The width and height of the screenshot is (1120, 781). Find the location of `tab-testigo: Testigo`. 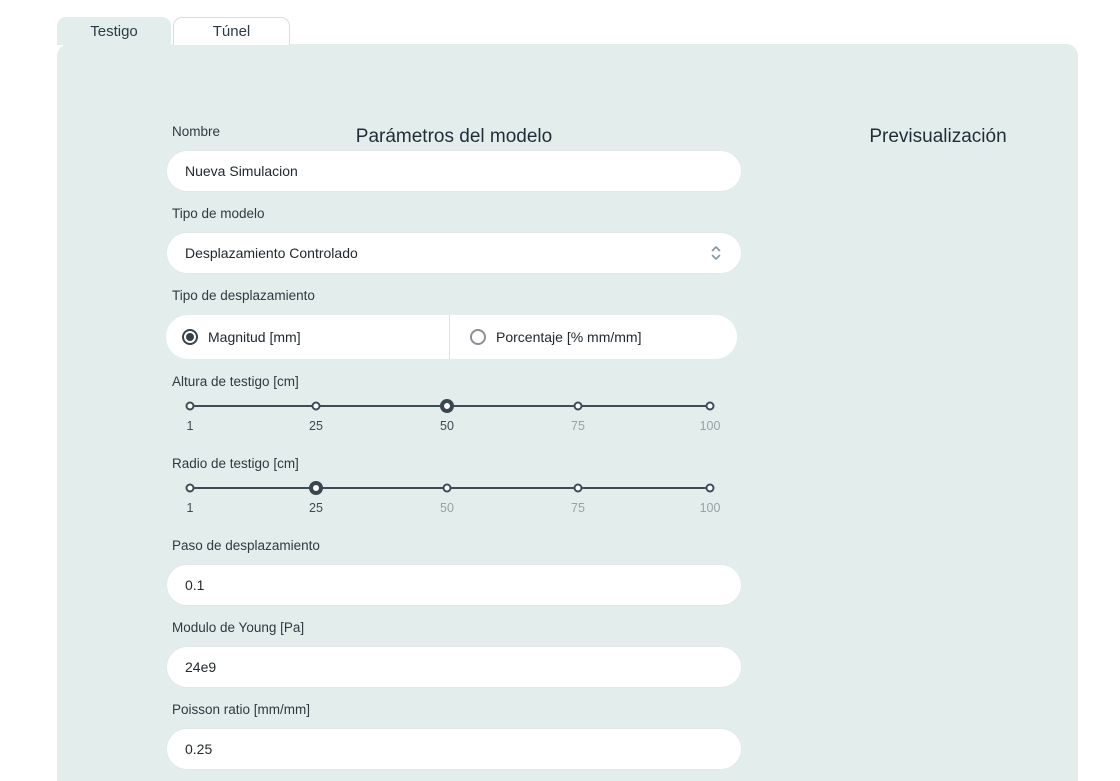

tab-testigo: Testigo is located at coordinates (114, 31).